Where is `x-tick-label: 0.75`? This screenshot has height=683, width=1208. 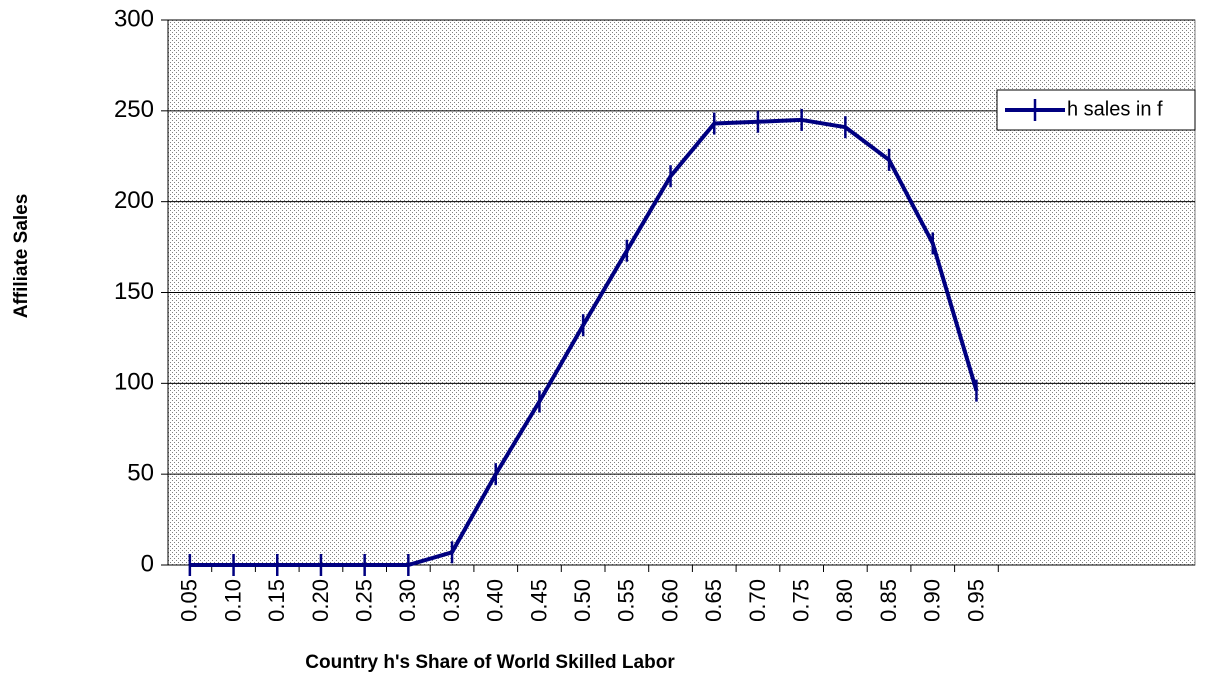 x-tick-label: 0.75 is located at coordinates (800, 600).